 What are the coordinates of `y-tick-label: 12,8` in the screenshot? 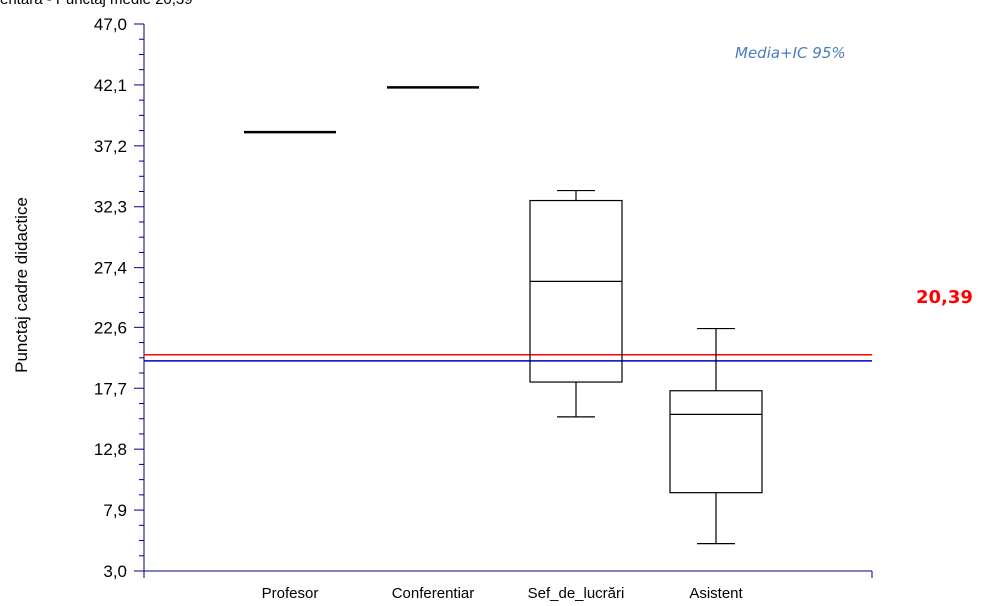 It's located at (110, 449).